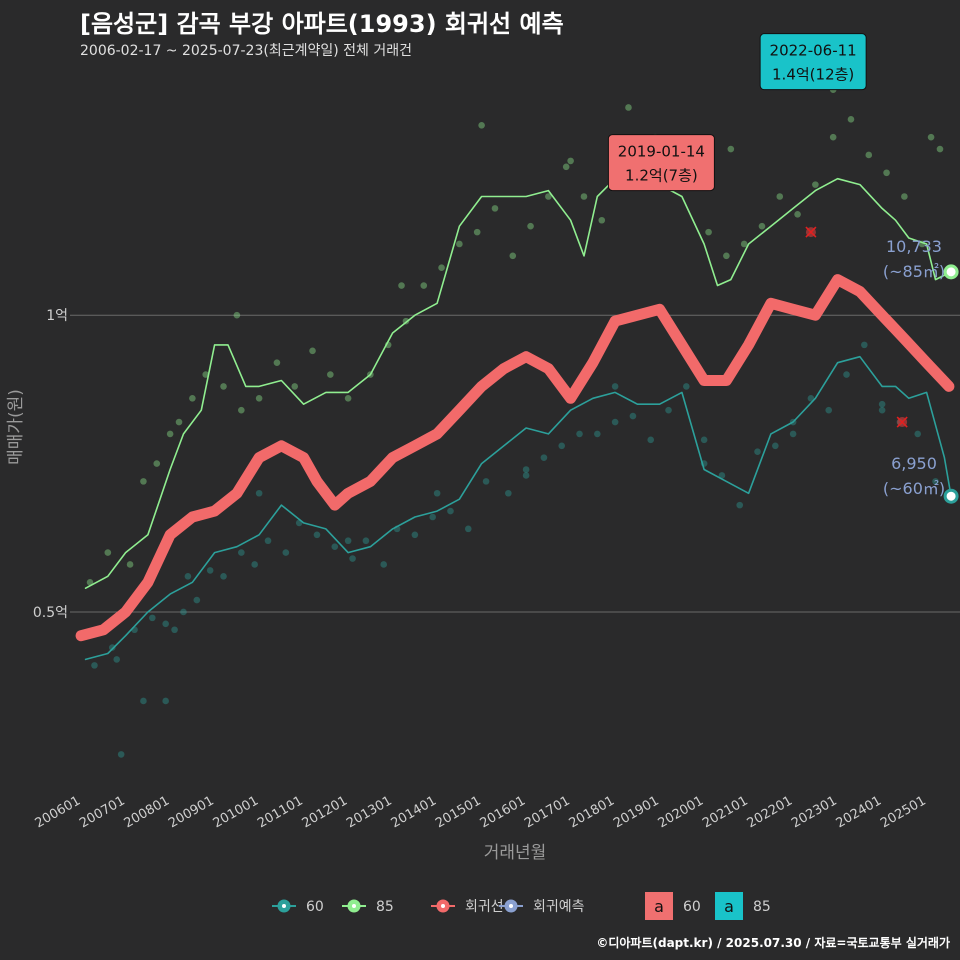  I want to click on x-tick-label: 200801, so click(147, 812).